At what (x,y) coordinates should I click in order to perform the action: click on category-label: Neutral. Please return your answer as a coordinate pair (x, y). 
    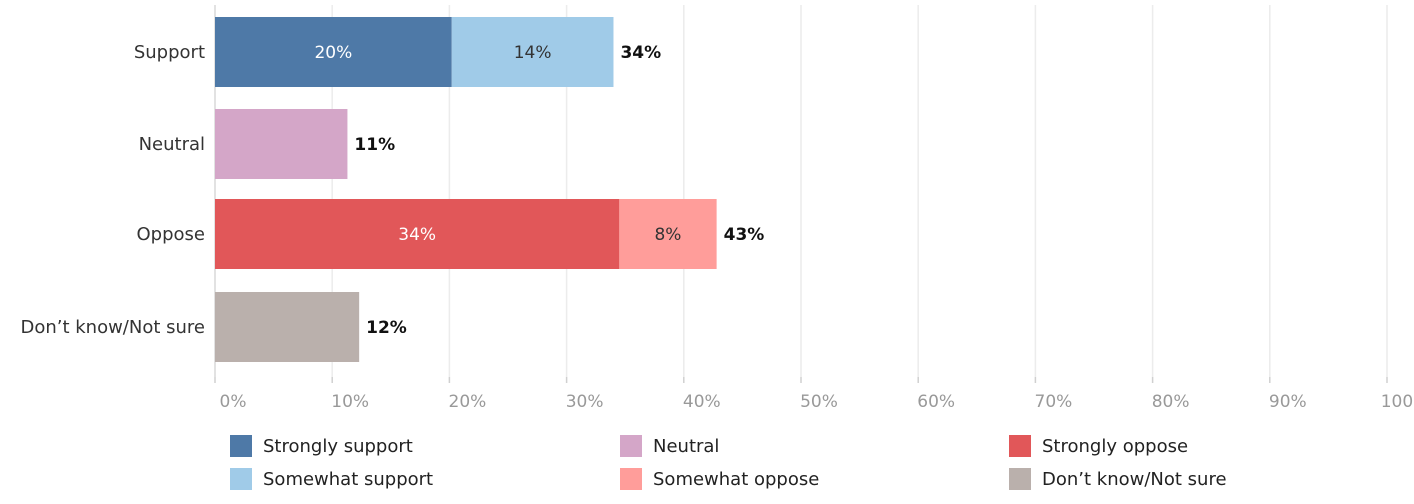
    Looking at the image, I should click on (172, 144).